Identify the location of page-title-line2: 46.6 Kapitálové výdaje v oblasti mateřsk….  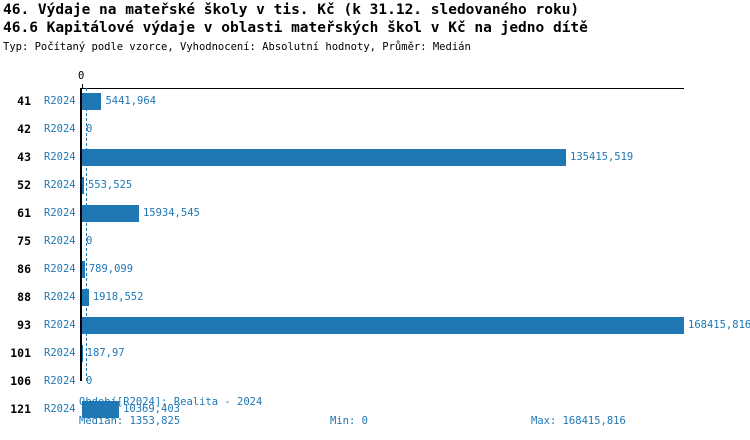
(295, 28).